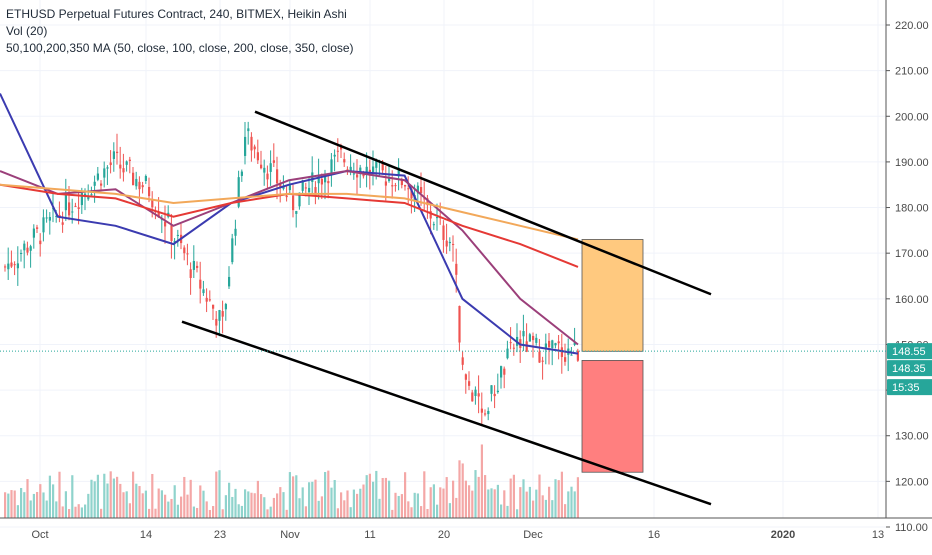 Image resolution: width=932 pixels, height=555 pixels. I want to click on y-tick-label: 170.00, so click(912, 254).